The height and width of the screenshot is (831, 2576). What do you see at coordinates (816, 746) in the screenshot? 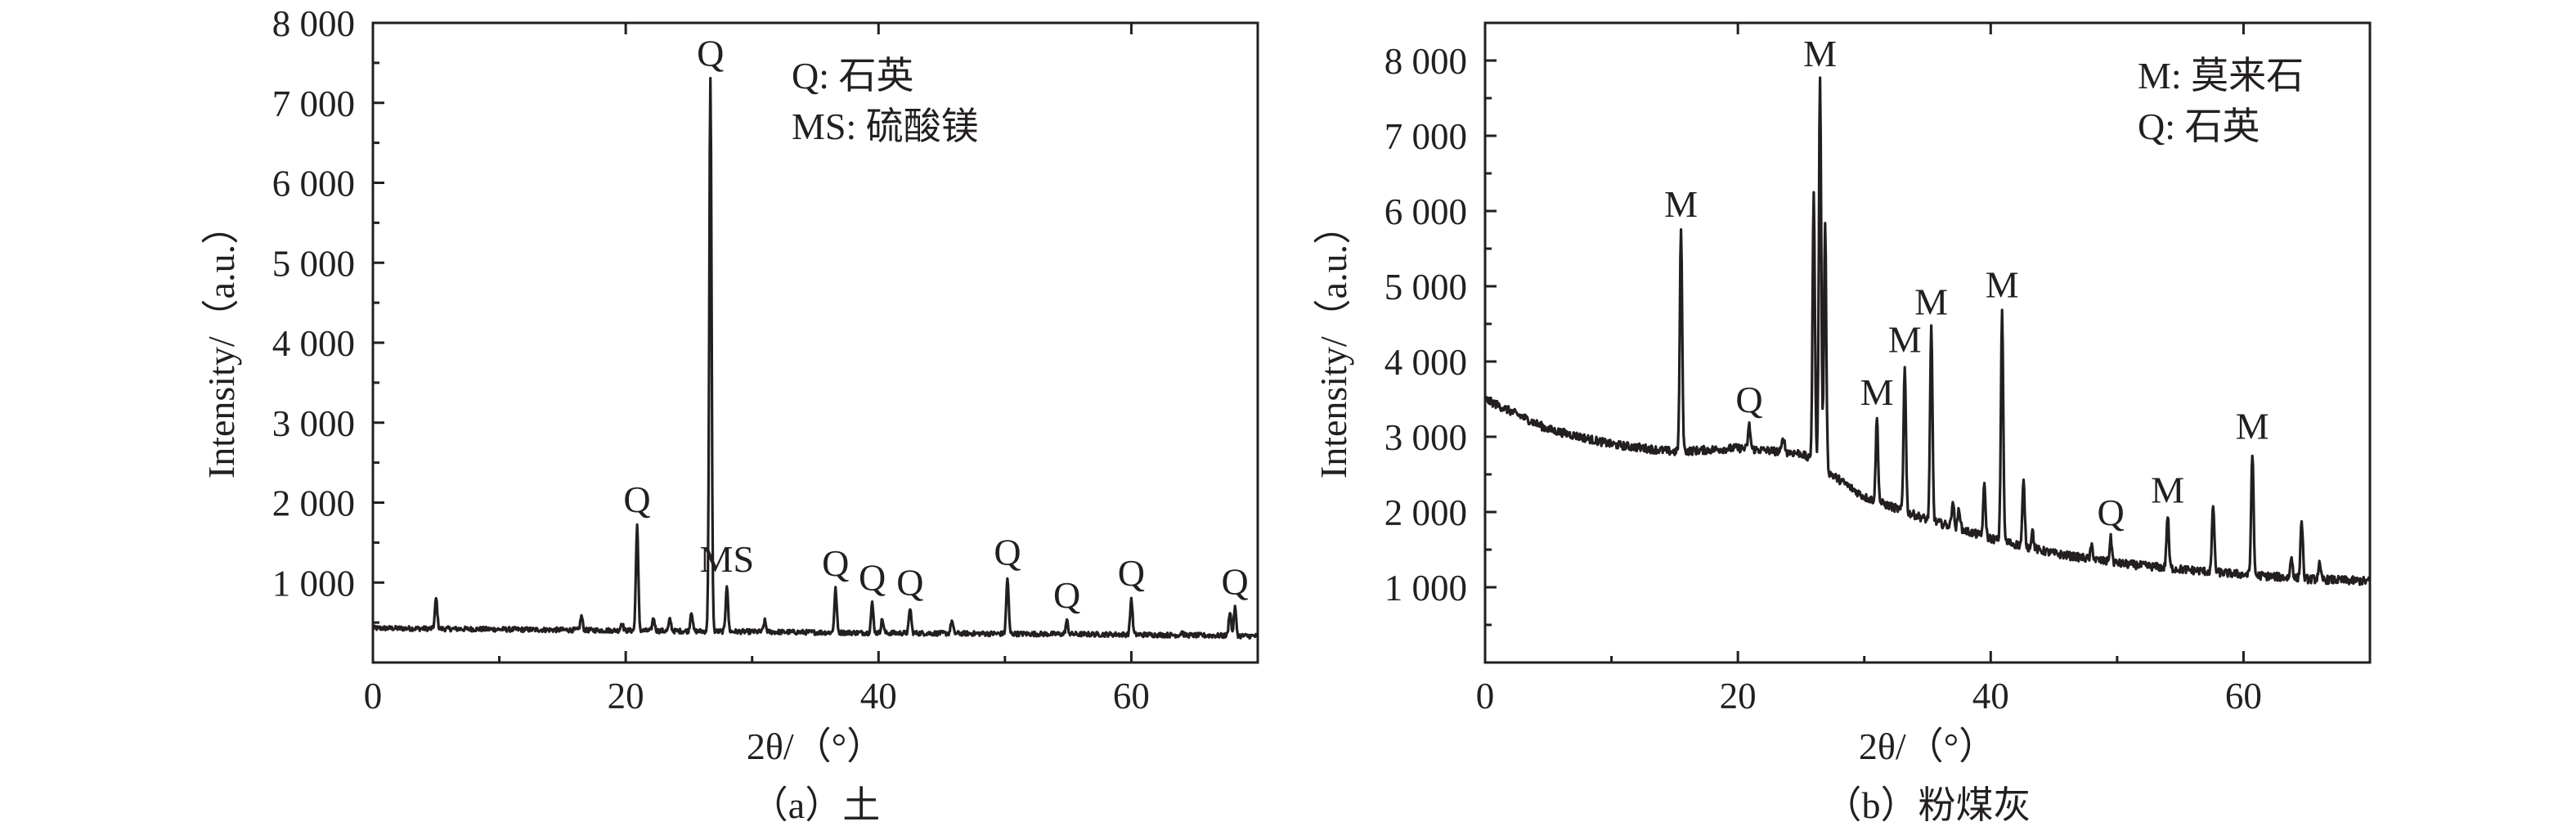
I see `x-axis-title-a: 2θ/（°）` at bounding box center [816, 746].